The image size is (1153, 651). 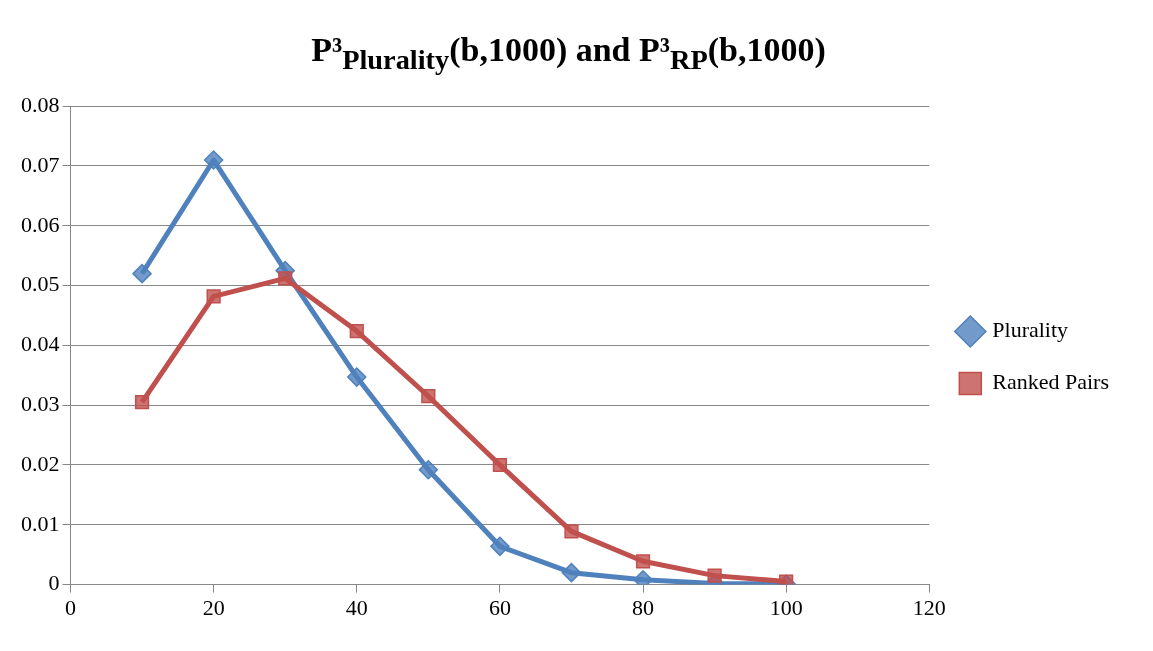 What do you see at coordinates (40, 403) in the screenshot?
I see `y-tick-label: 0.03` at bounding box center [40, 403].